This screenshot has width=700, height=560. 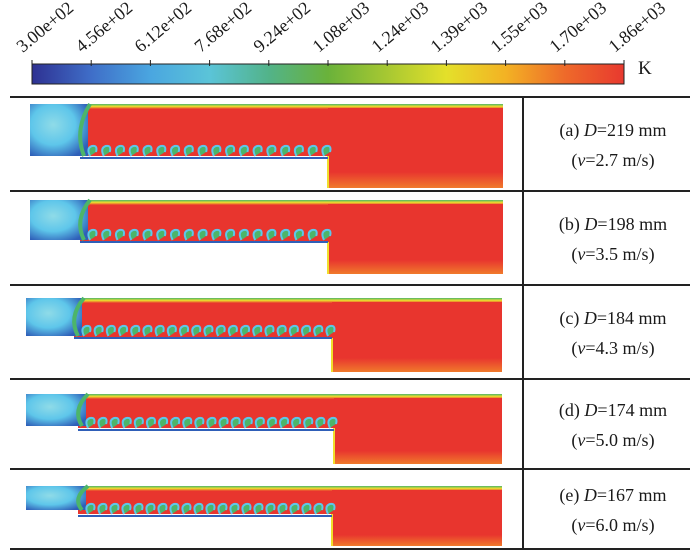 What do you see at coordinates (631, 495) in the screenshot?
I see `diameter-value: =167 mm` at bounding box center [631, 495].